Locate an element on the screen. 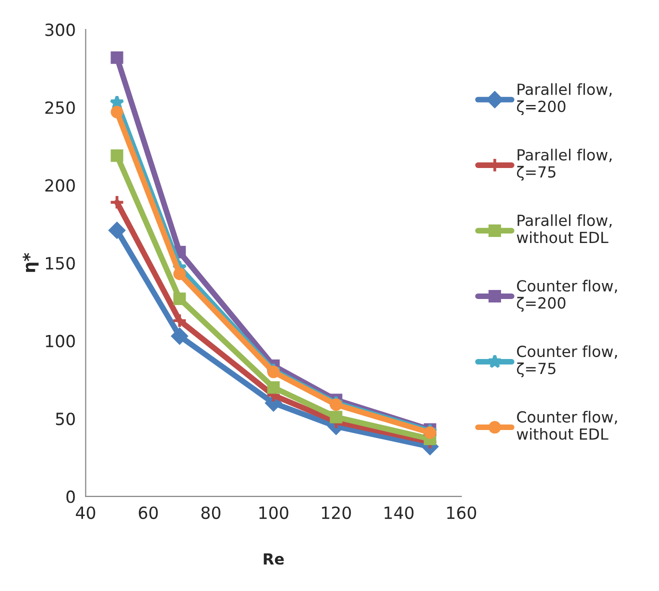 The image size is (659, 591). y-tick-label: 50 is located at coordinates (65, 419).